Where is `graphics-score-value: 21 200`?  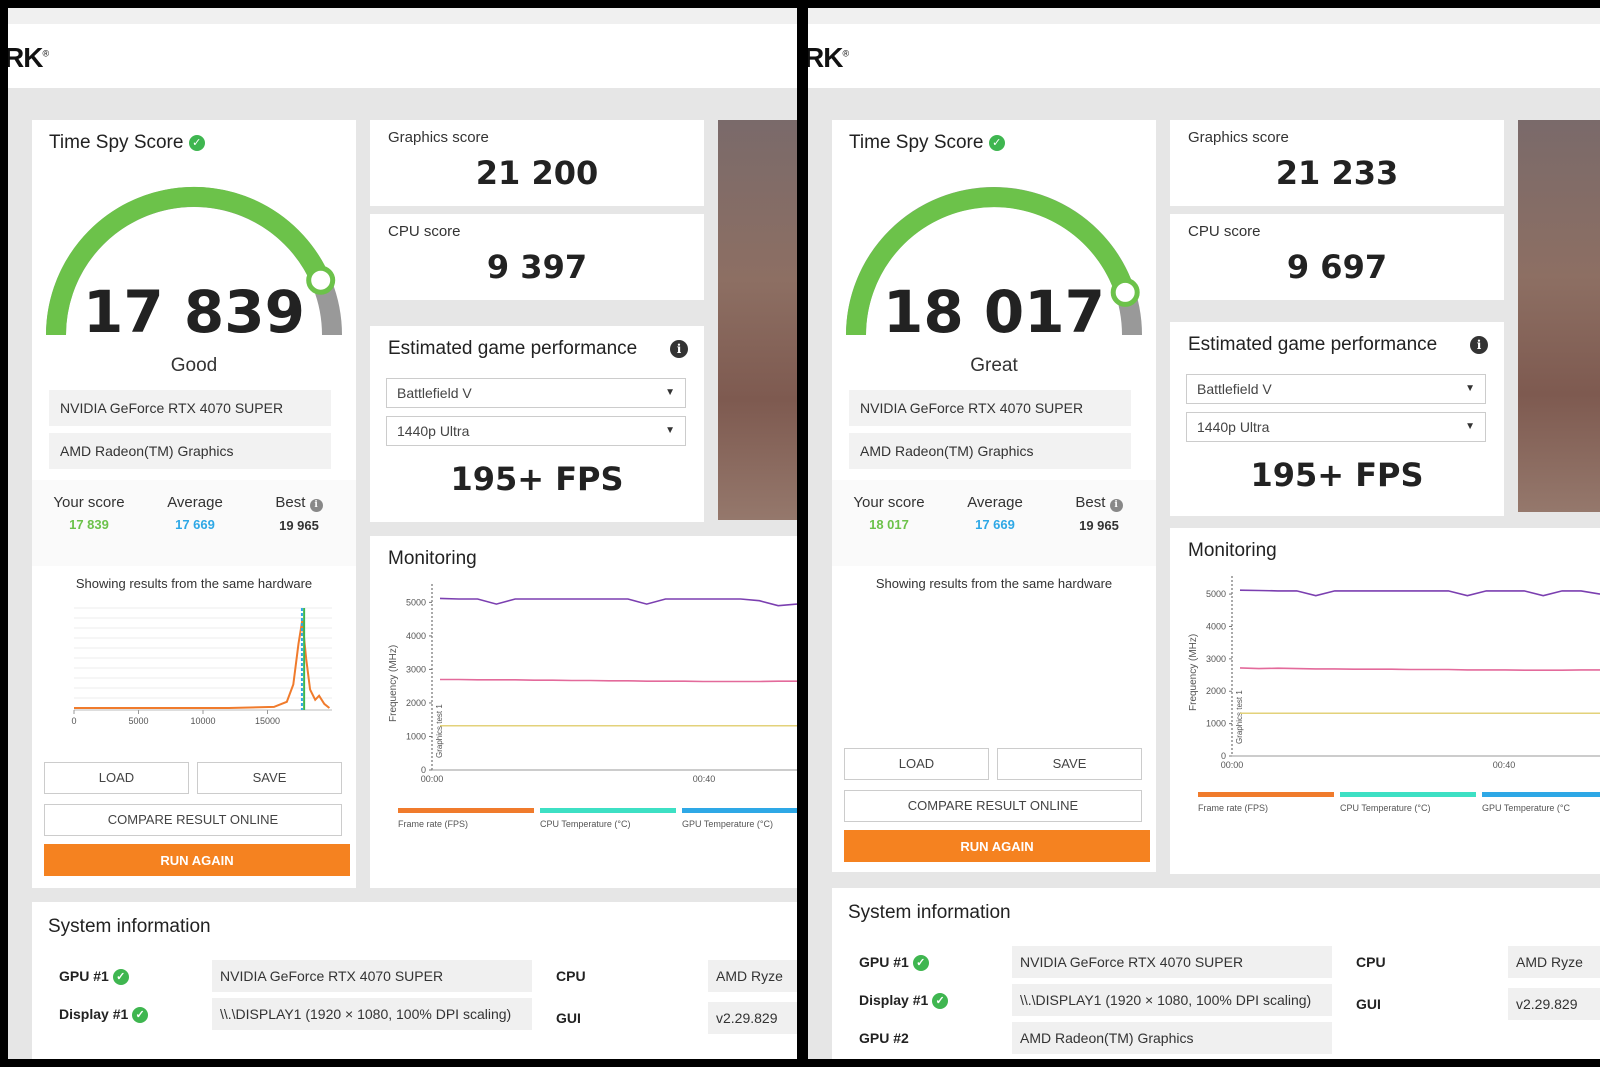
graphics-score-value: 21 200 is located at coordinates (537, 173).